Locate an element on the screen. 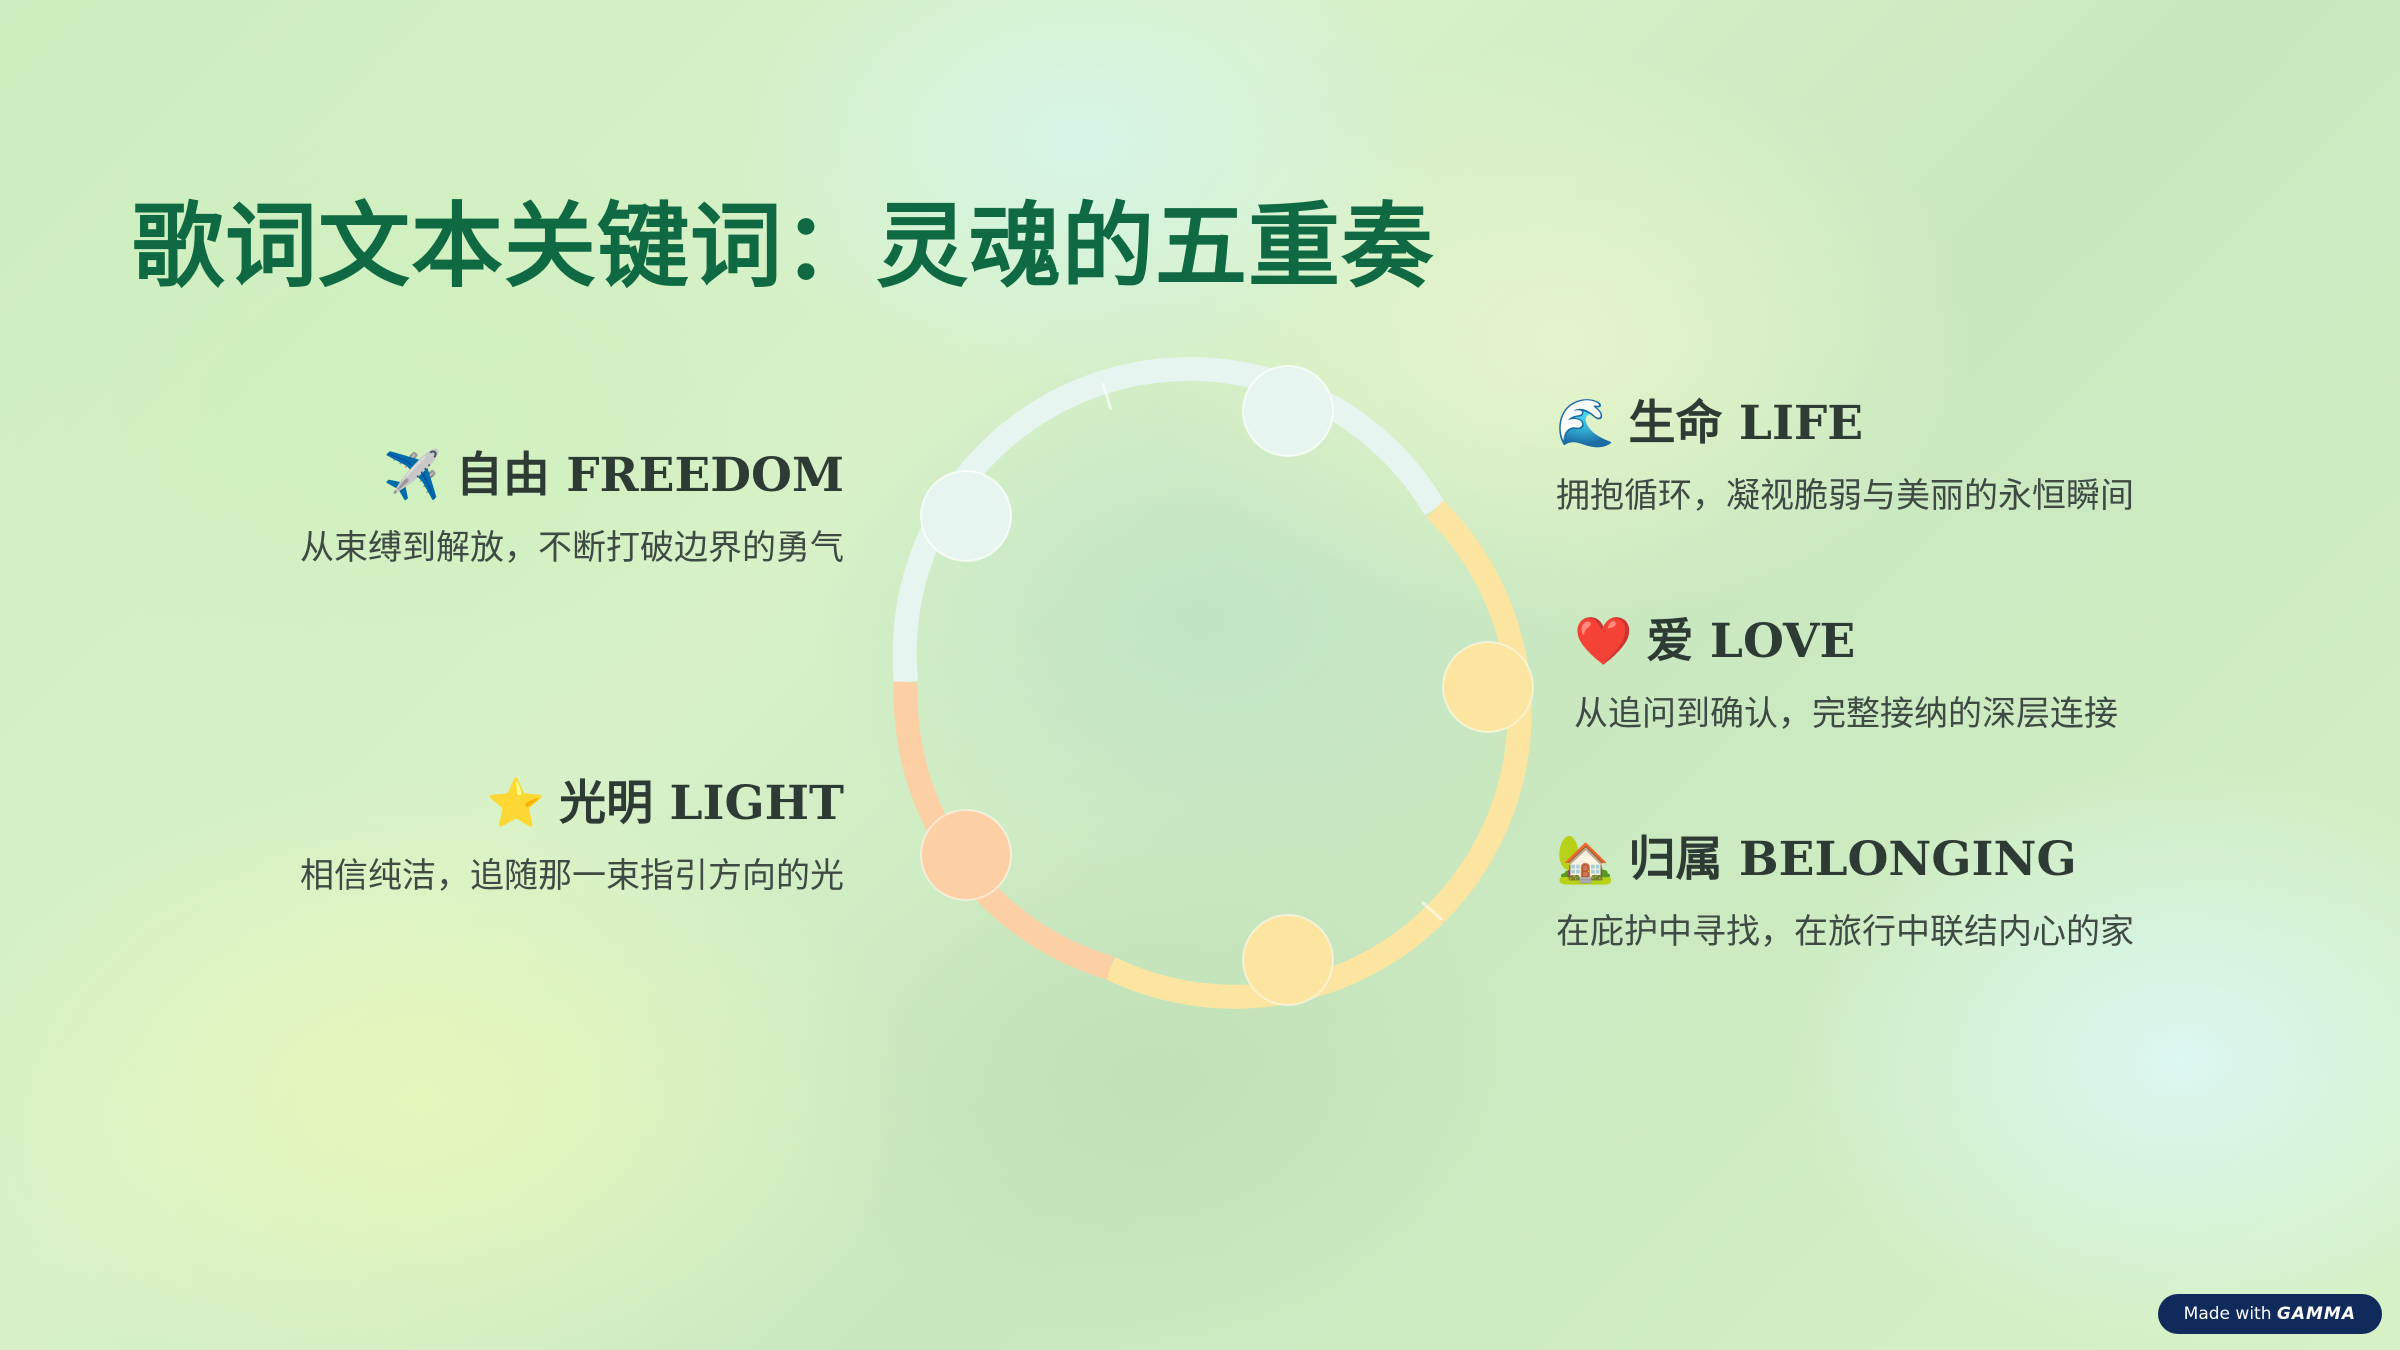 The width and height of the screenshot is (2400, 1350). house-icon: 🏡 is located at coordinates (1585, 859).